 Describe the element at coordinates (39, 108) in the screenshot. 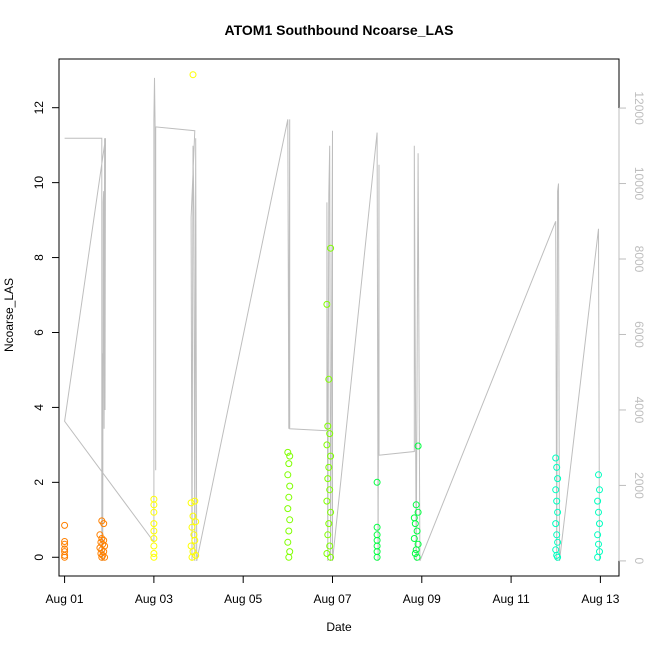

I see `y-tick-label: 12` at that location.